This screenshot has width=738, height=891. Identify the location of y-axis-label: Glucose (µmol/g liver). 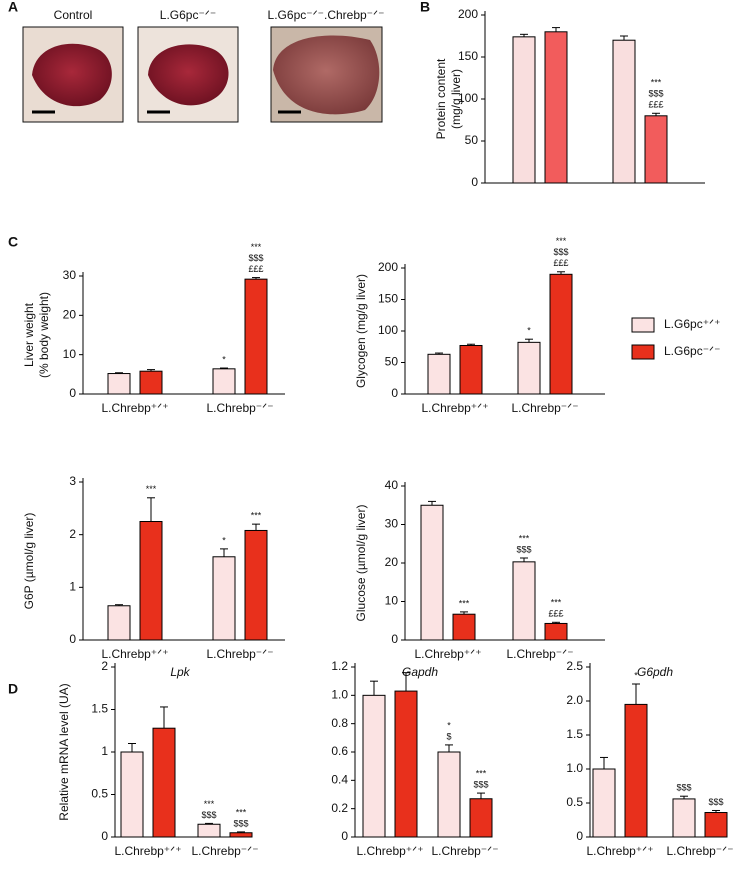
(361, 563).